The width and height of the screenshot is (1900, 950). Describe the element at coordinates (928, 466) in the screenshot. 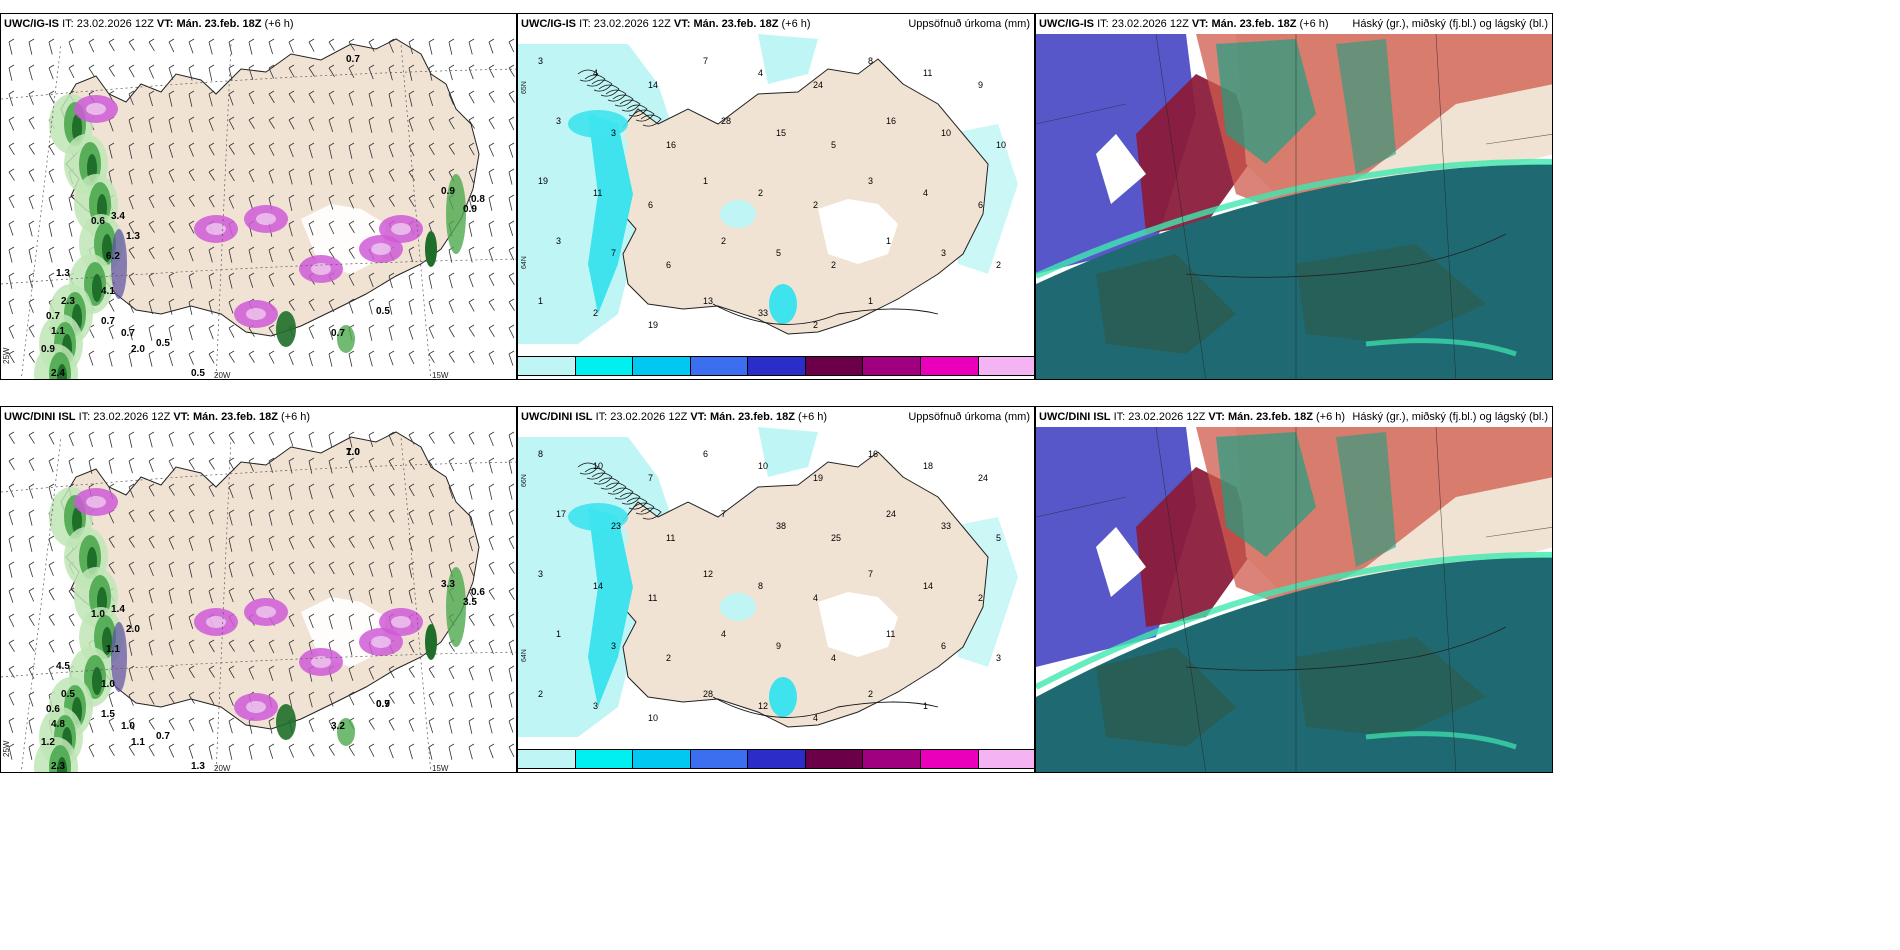

I see `value-label: 18` at that location.